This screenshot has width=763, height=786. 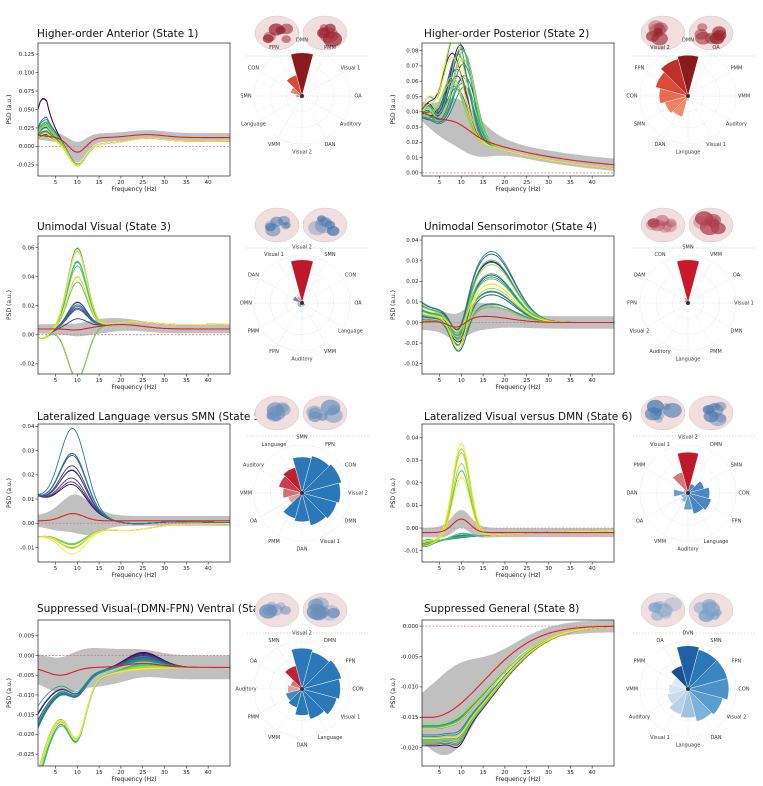 What do you see at coordinates (393, 110) in the screenshot?
I see `y-axis-label: PSD (a.u.)` at bounding box center [393, 110].